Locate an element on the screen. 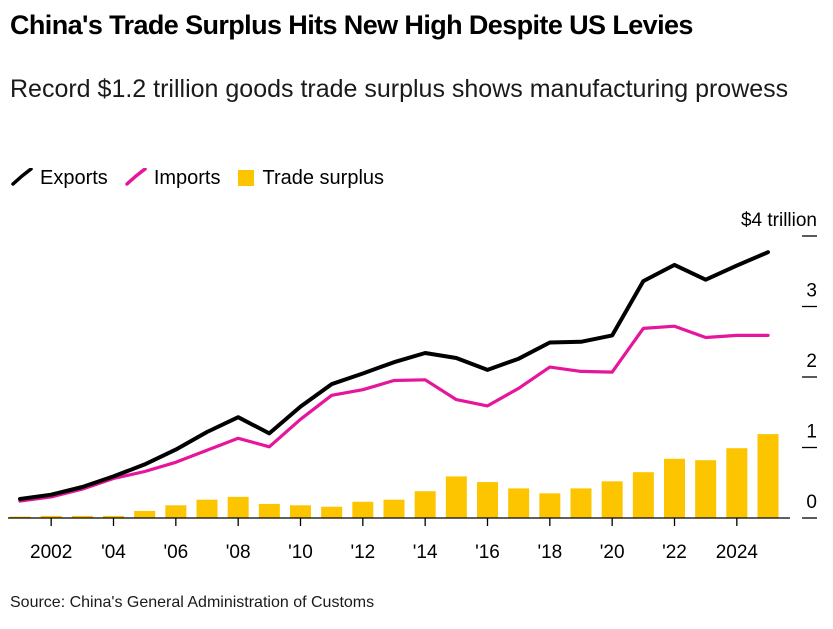  y-tick-label: $4 trillion is located at coordinates (779, 220).